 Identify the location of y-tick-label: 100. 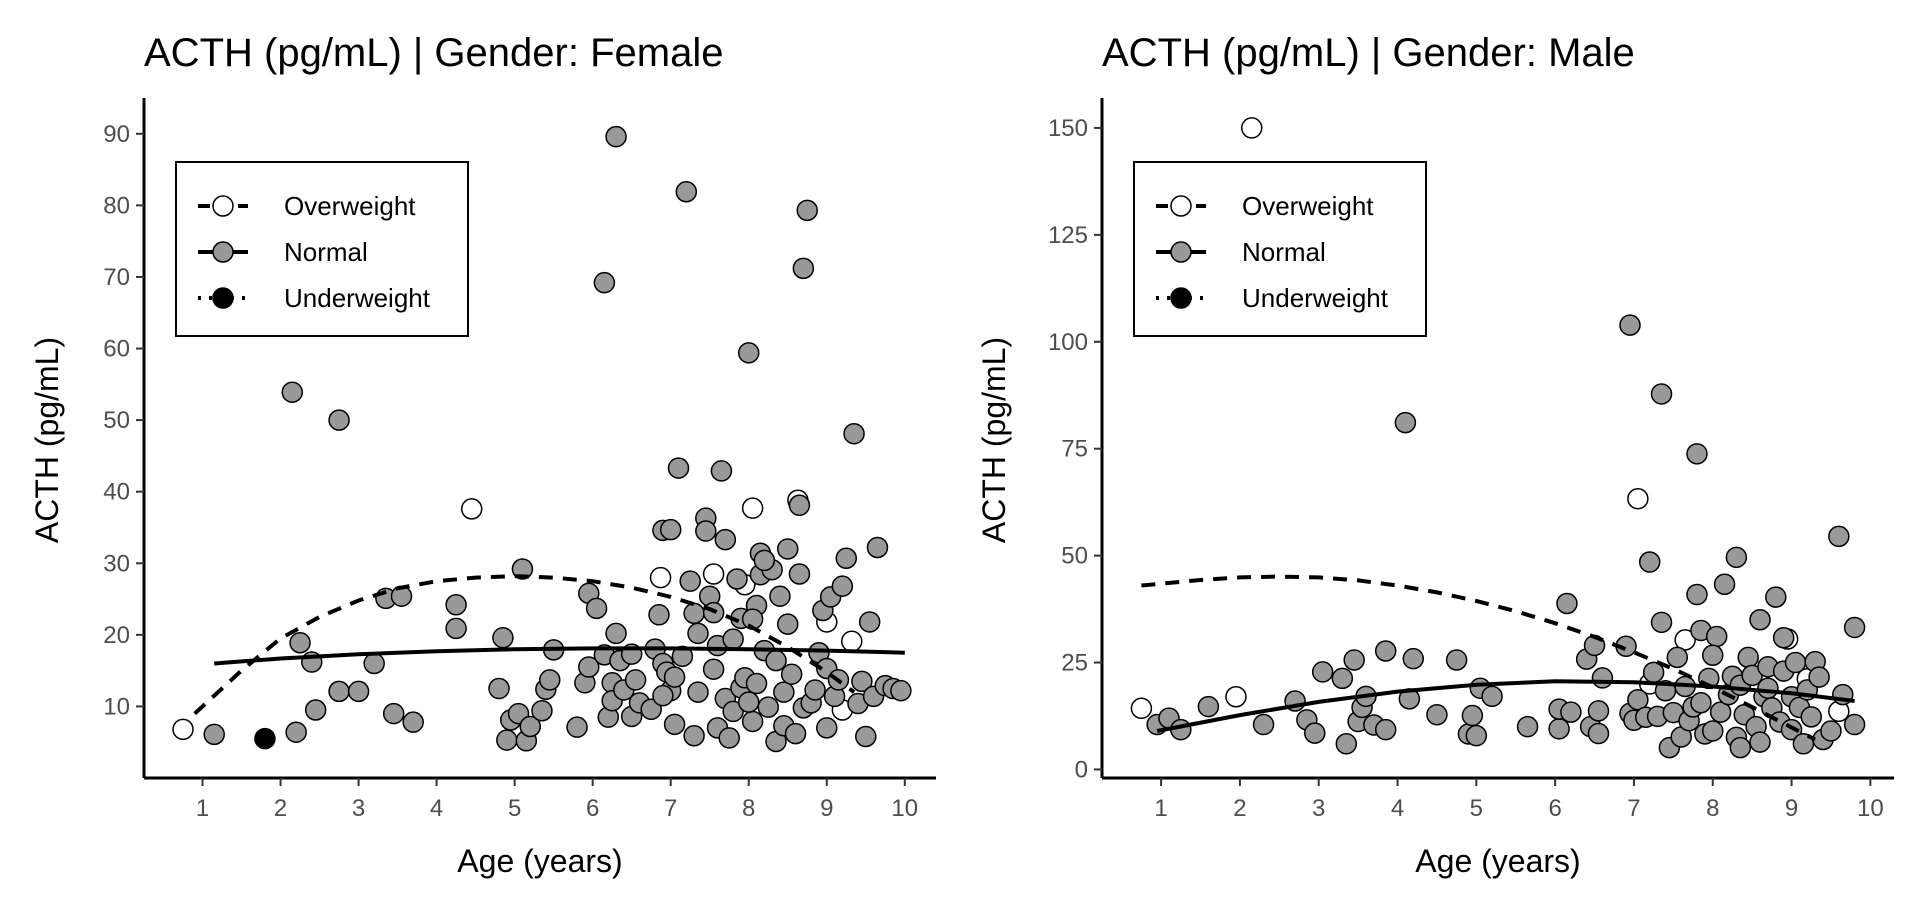
(1068, 342).